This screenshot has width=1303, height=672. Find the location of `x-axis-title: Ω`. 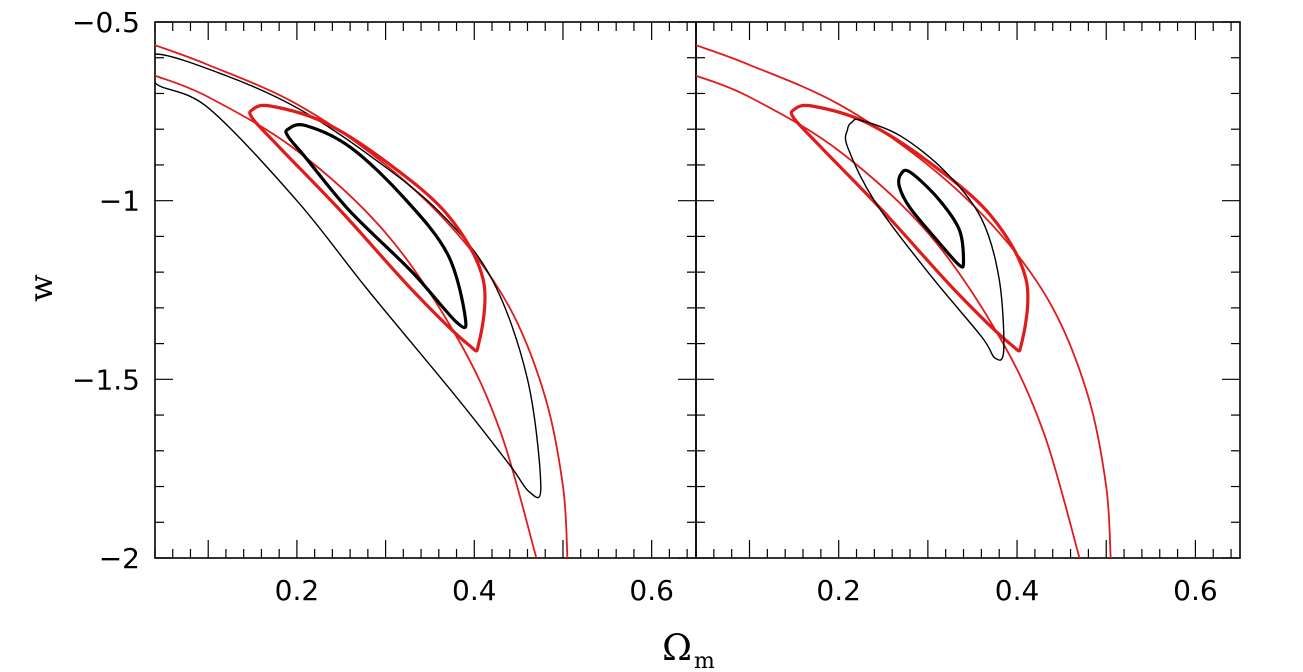

x-axis-title: Ω is located at coordinates (677, 648).